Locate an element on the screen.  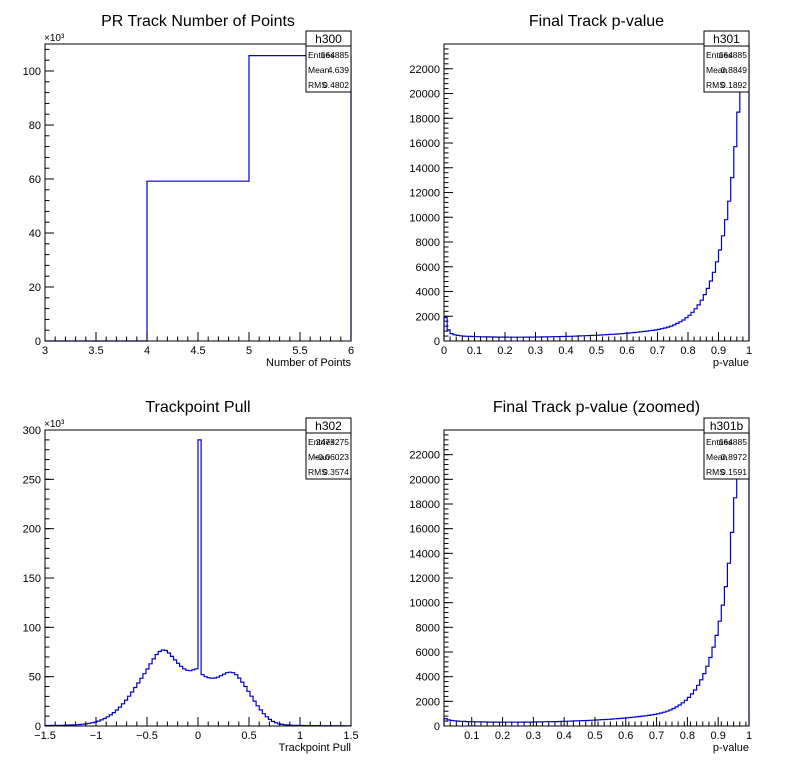
y-tick-label: 200 is located at coordinates (32, 530).